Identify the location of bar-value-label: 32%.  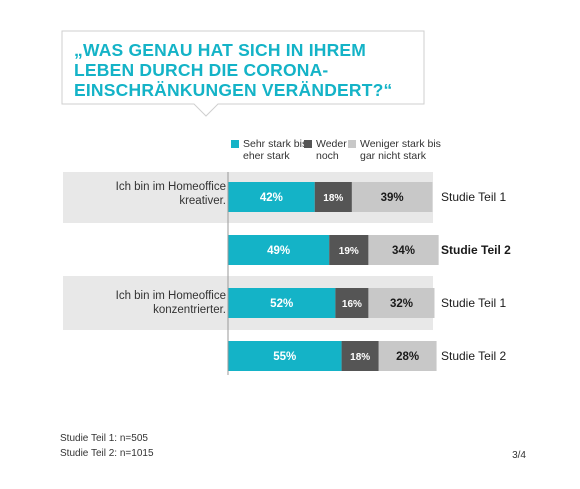
(401, 304).